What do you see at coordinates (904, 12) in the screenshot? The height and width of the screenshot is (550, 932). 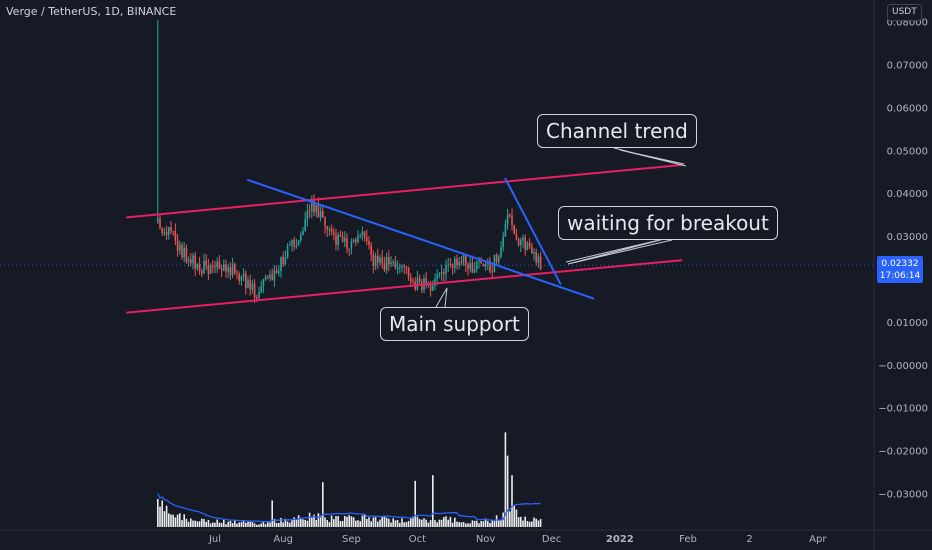 I see `currency-label: USDT` at bounding box center [904, 12].